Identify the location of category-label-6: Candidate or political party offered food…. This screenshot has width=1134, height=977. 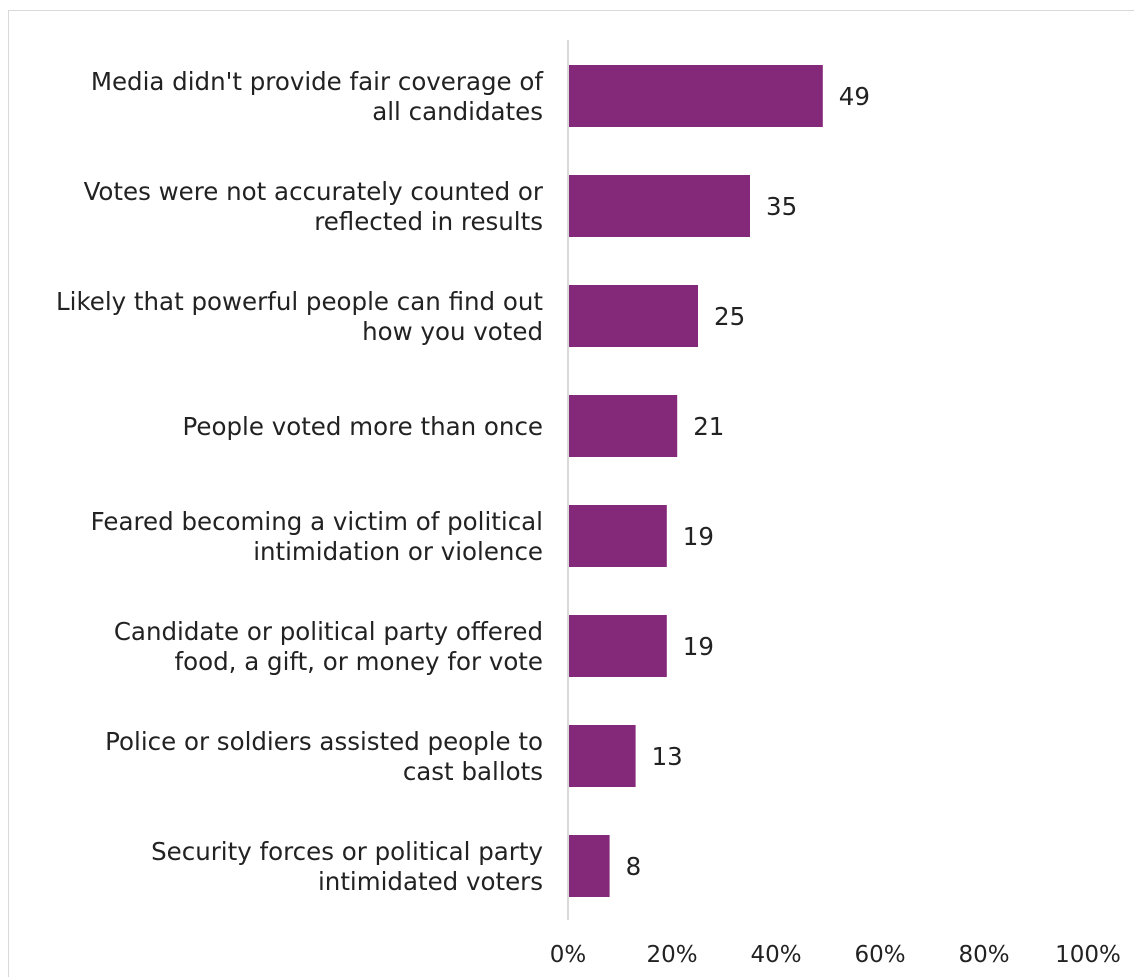
(328, 646).